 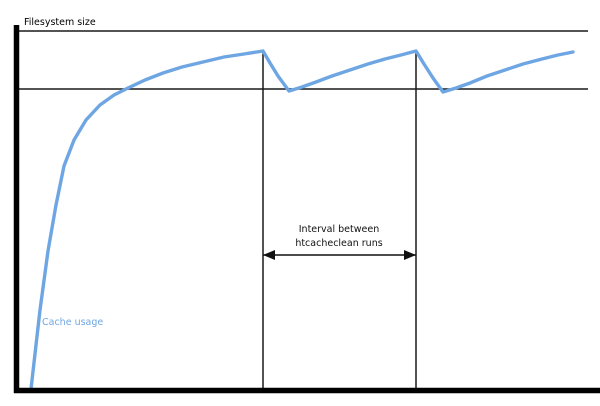 What do you see at coordinates (269, 255) in the screenshot?
I see `interval-arrow-head-left` at bounding box center [269, 255].